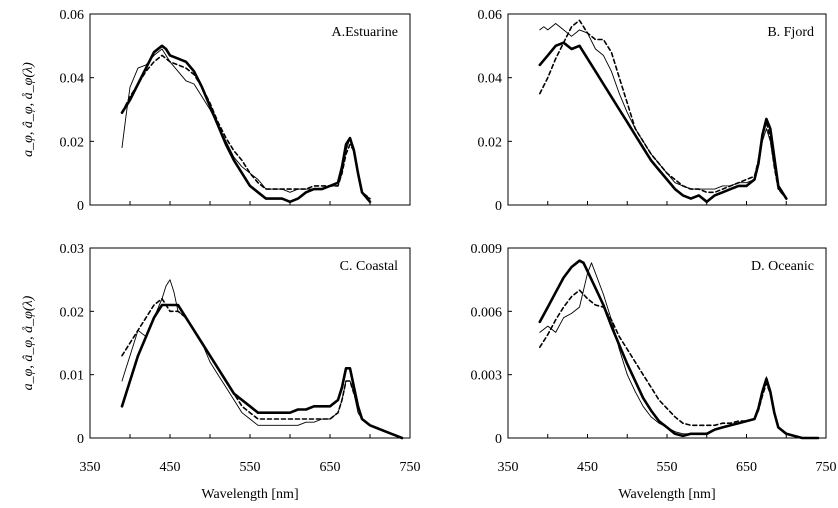 This screenshot has width=838, height=508. Describe the element at coordinates (72, 249) in the screenshot. I see `y-tick-label: 0.03` at that location.